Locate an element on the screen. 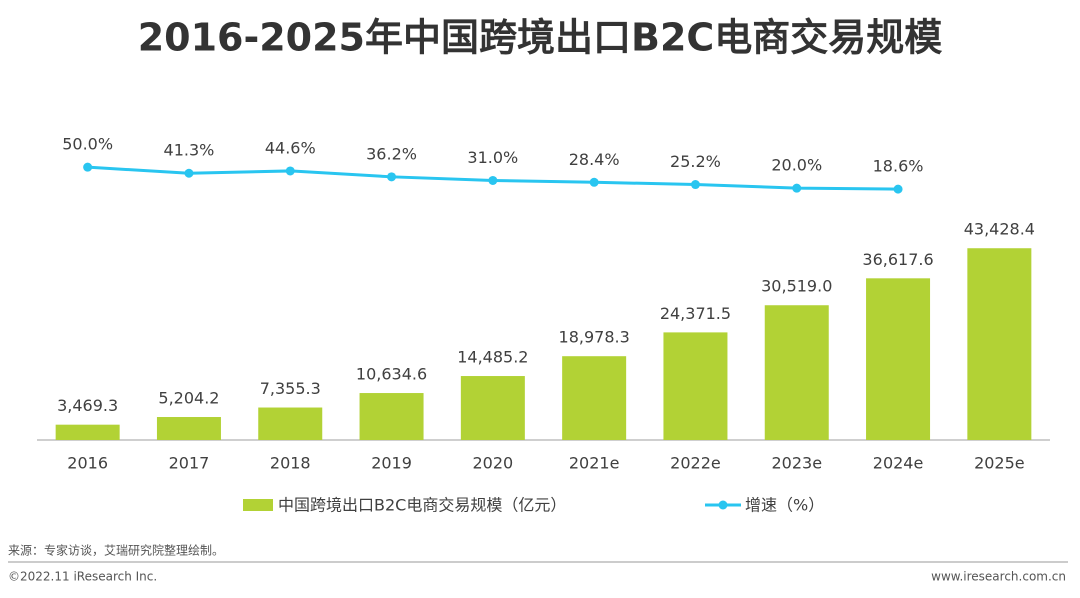 Image resolution: width=1080 pixels, height=598 pixels. x-tick-label: 2020 is located at coordinates (492, 463).